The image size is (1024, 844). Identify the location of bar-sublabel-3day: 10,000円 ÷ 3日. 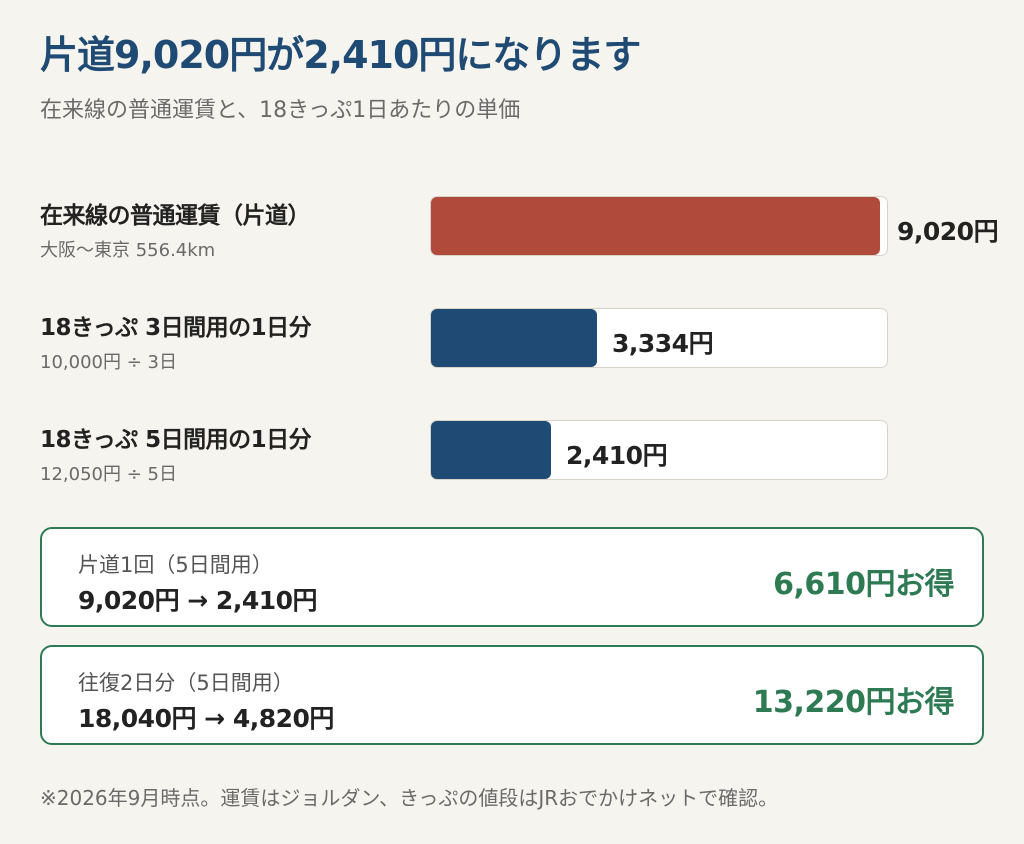
(108, 362).